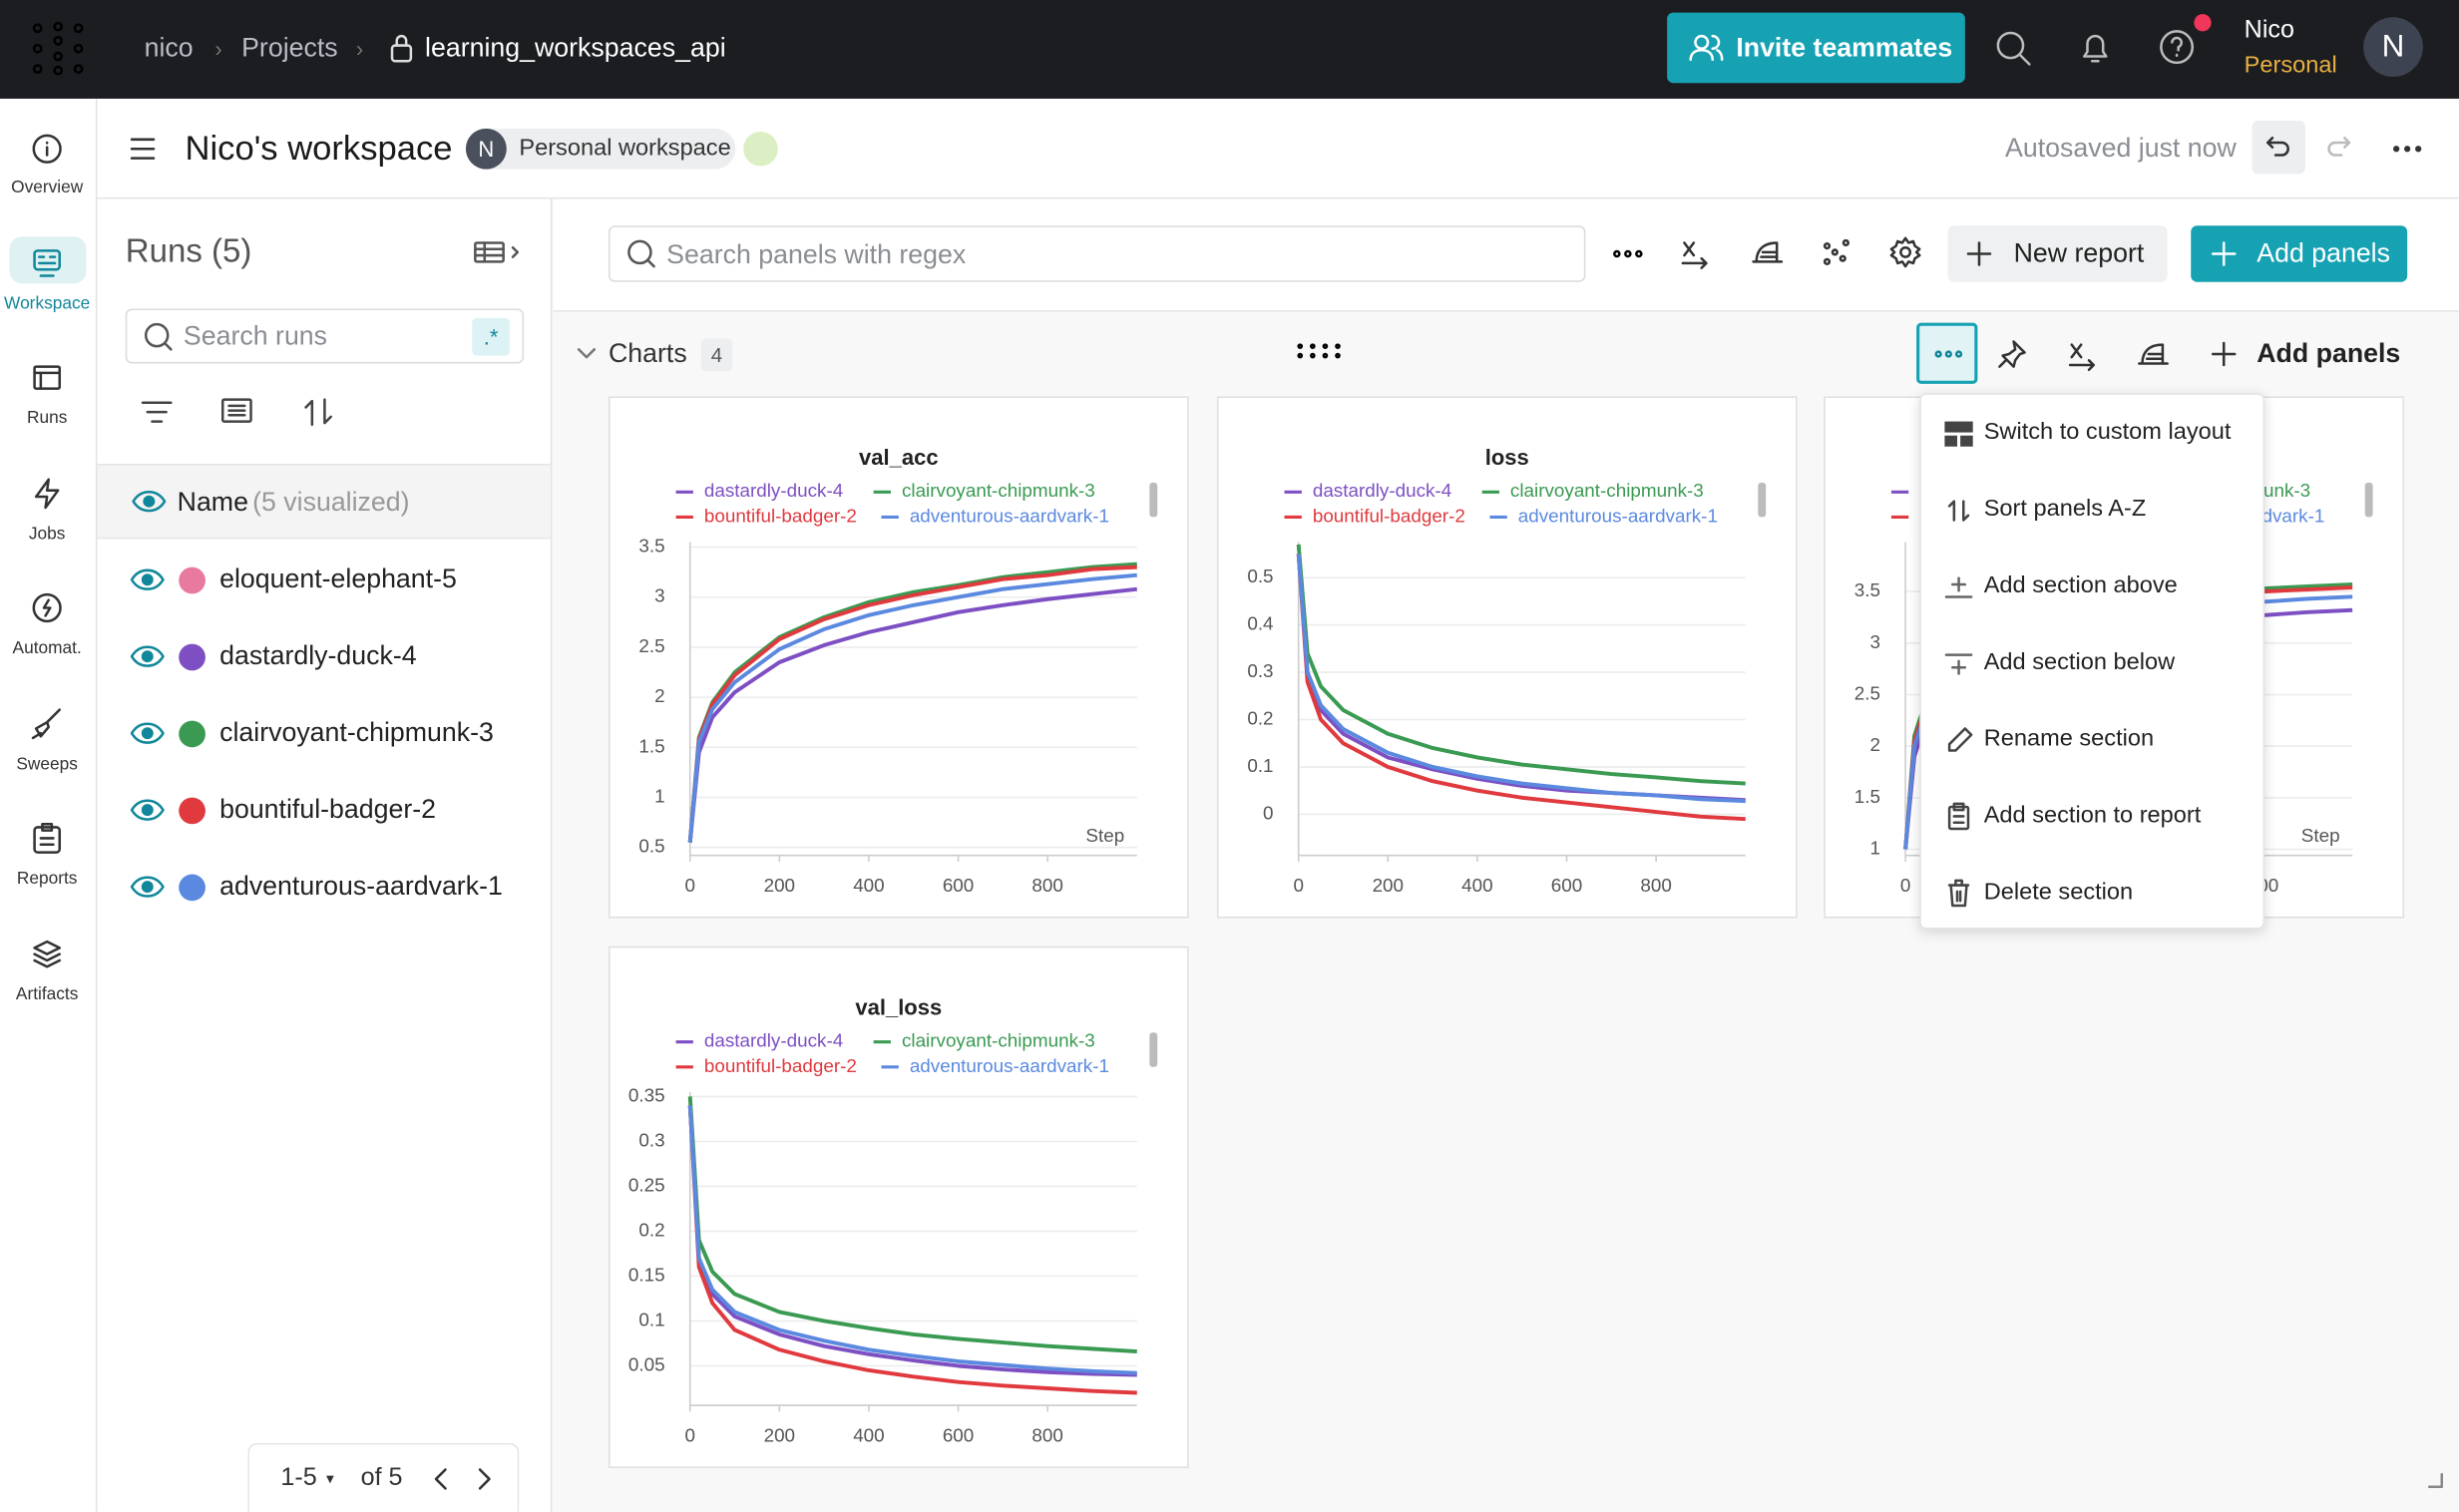  Describe the element at coordinates (2092, 816) in the screenshot. I see `menu-item: Add section to report` at that location.